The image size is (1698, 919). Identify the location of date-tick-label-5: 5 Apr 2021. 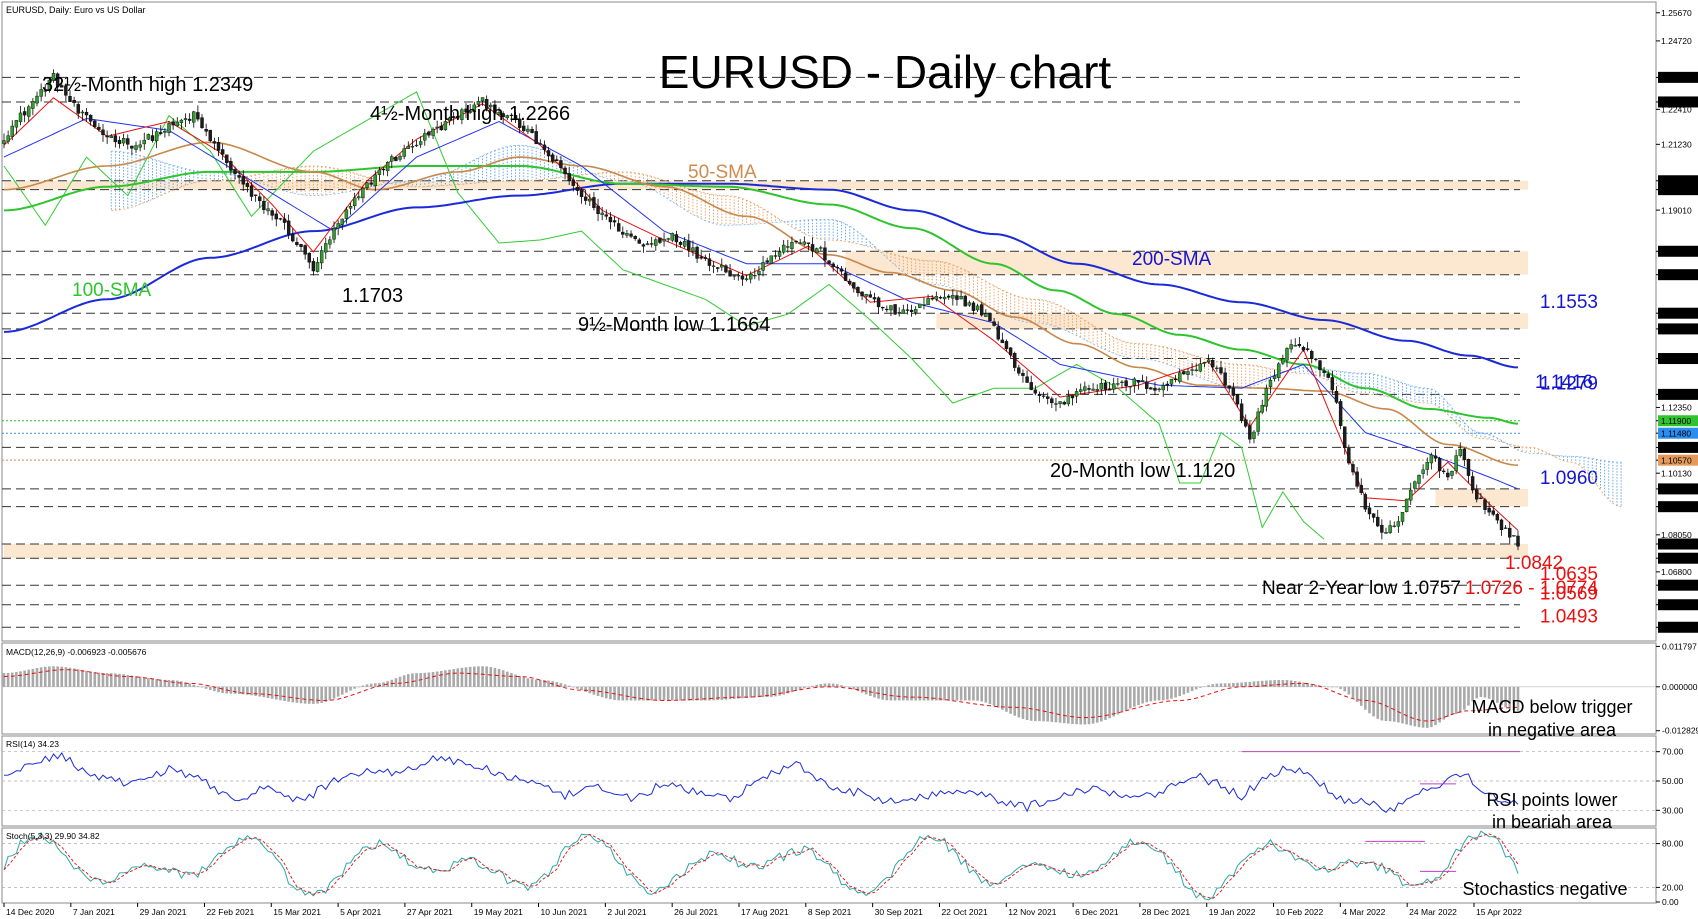
(360, 912).